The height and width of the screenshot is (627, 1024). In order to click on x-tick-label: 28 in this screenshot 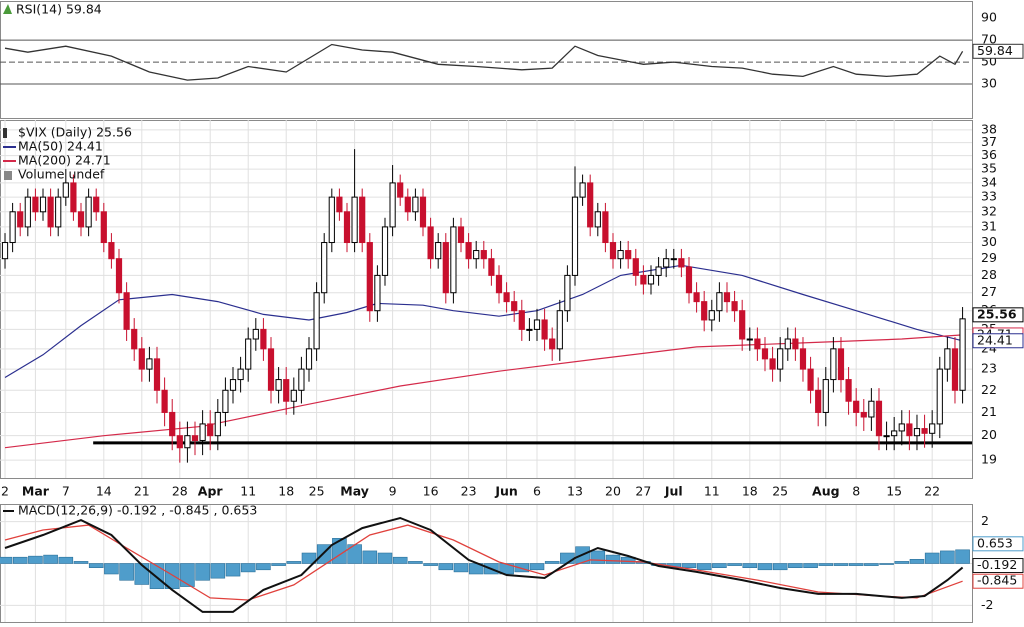, I will do `click(180, 491)`.